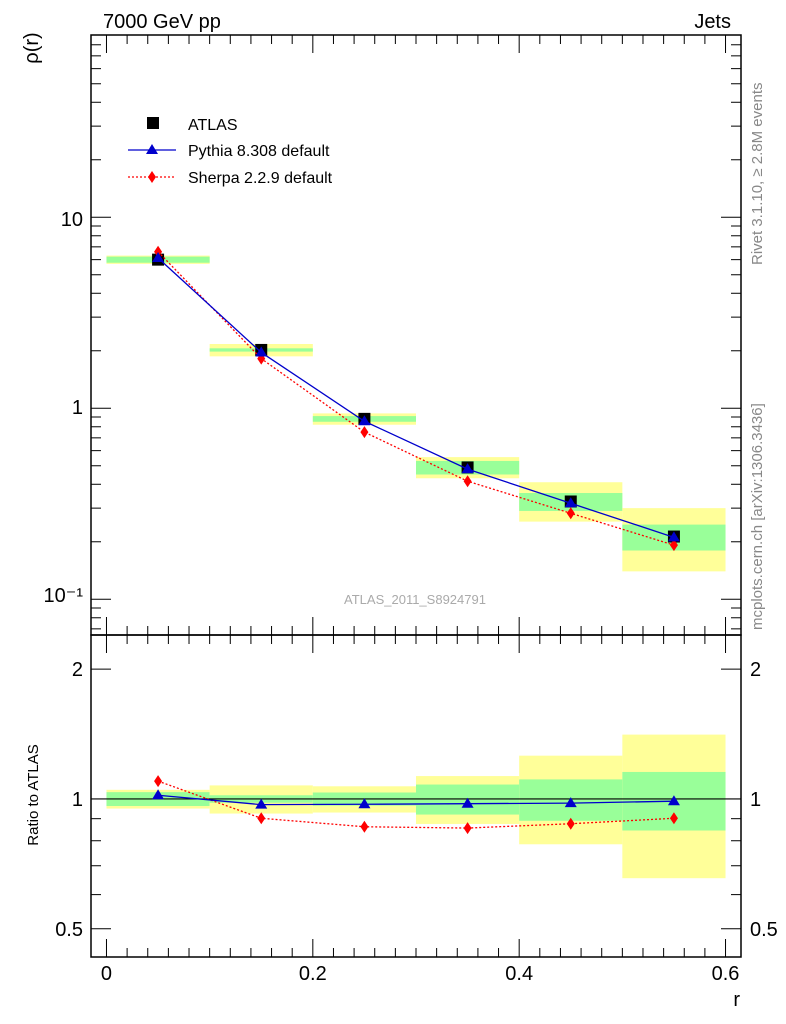 The height and width of the screenshot is (1024, 786). What do you see at coordinates (757, 516) in the screenshot?
I see `mcplots-label: mcplots.cern.ch [arXiv:1306.3436]` at bounding box center [757, 516].